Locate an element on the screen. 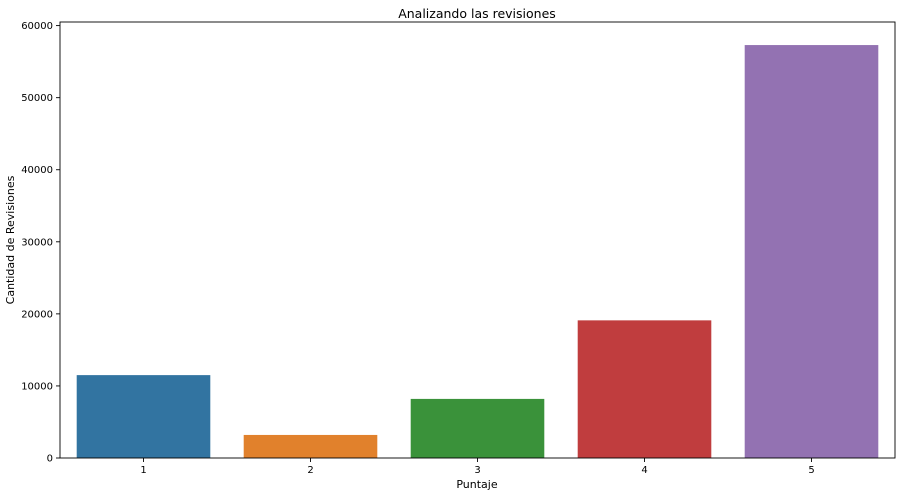 The height and width of the screenshot is (496, 903). x-axis: 1 2 3 4 5 is located at coordinates (477, 467).